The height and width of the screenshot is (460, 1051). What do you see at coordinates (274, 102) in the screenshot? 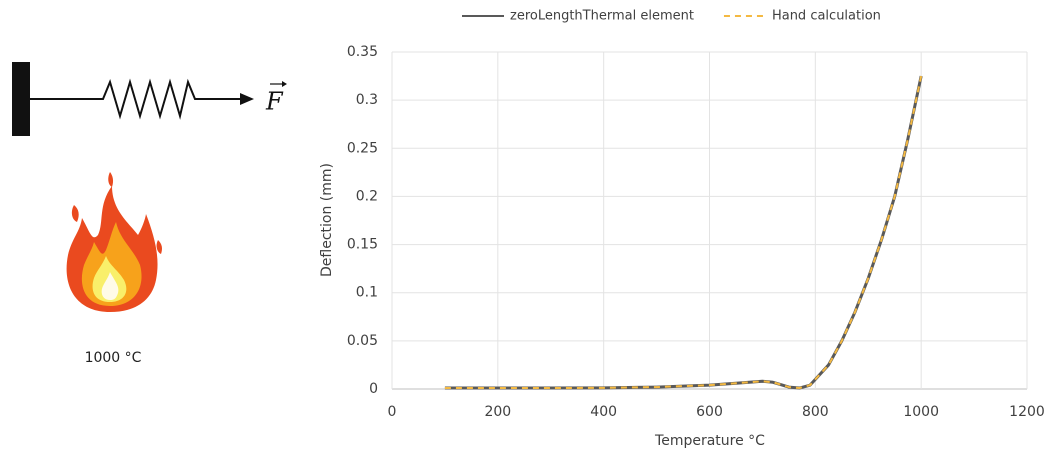
I see `force-label: F` at bounding box center [274, 102].